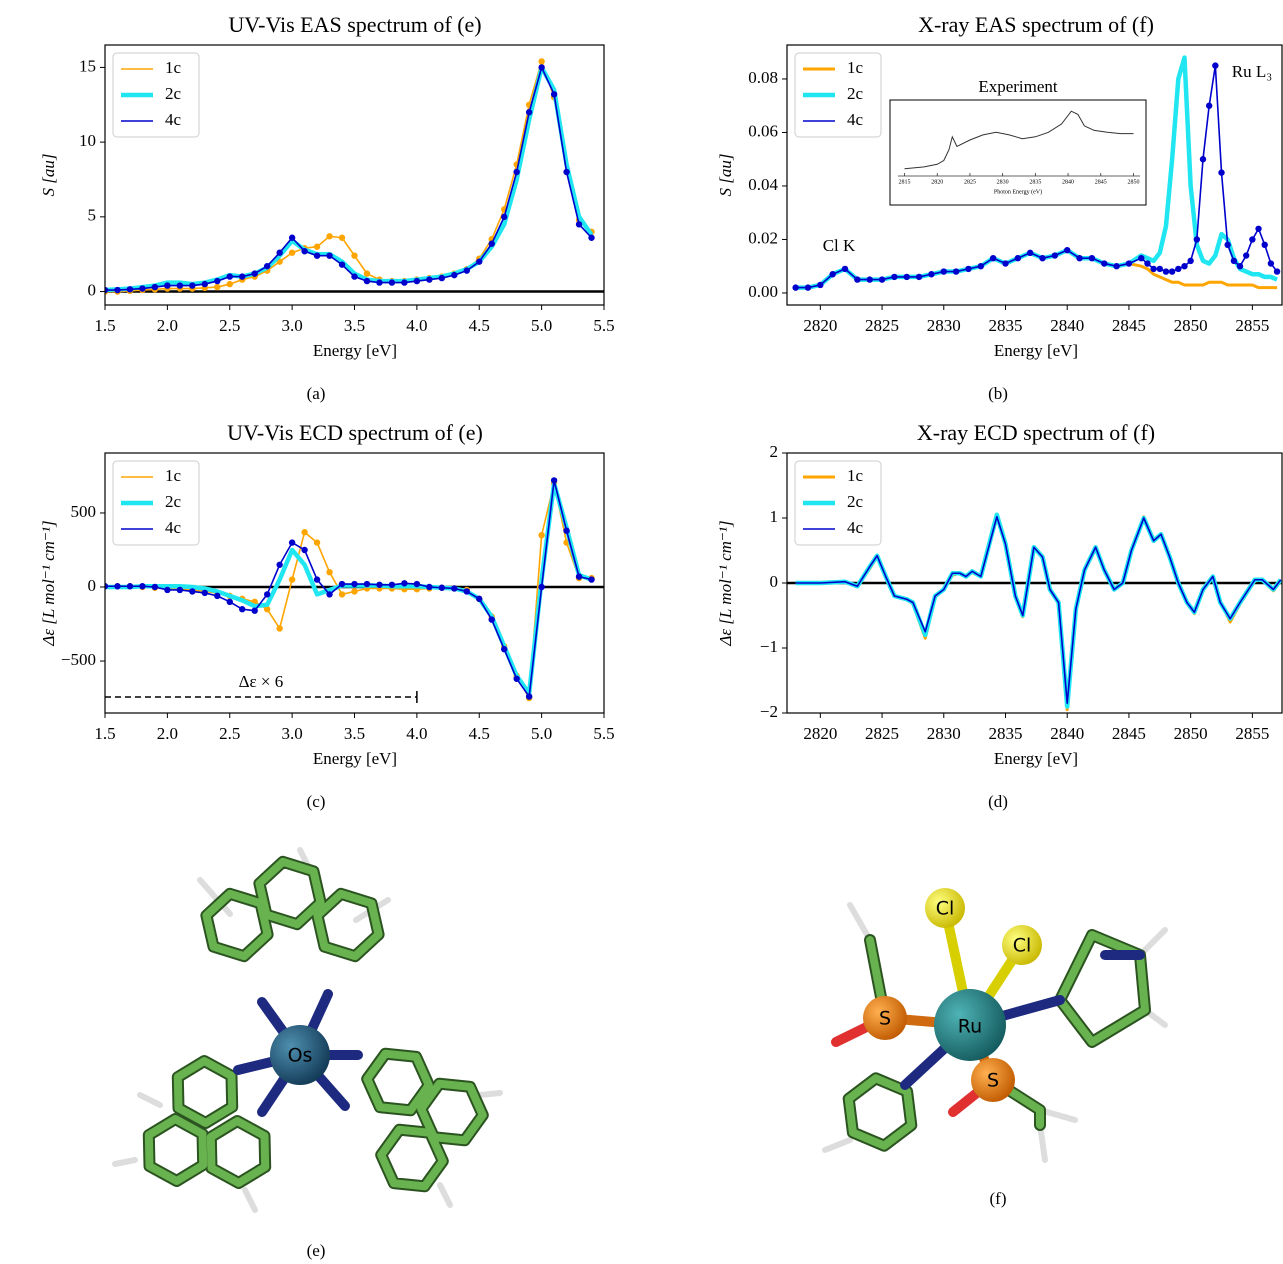 This screenshot has height=1264, width=1283. I want to click on legend-label: 2c, so click(855, 501).